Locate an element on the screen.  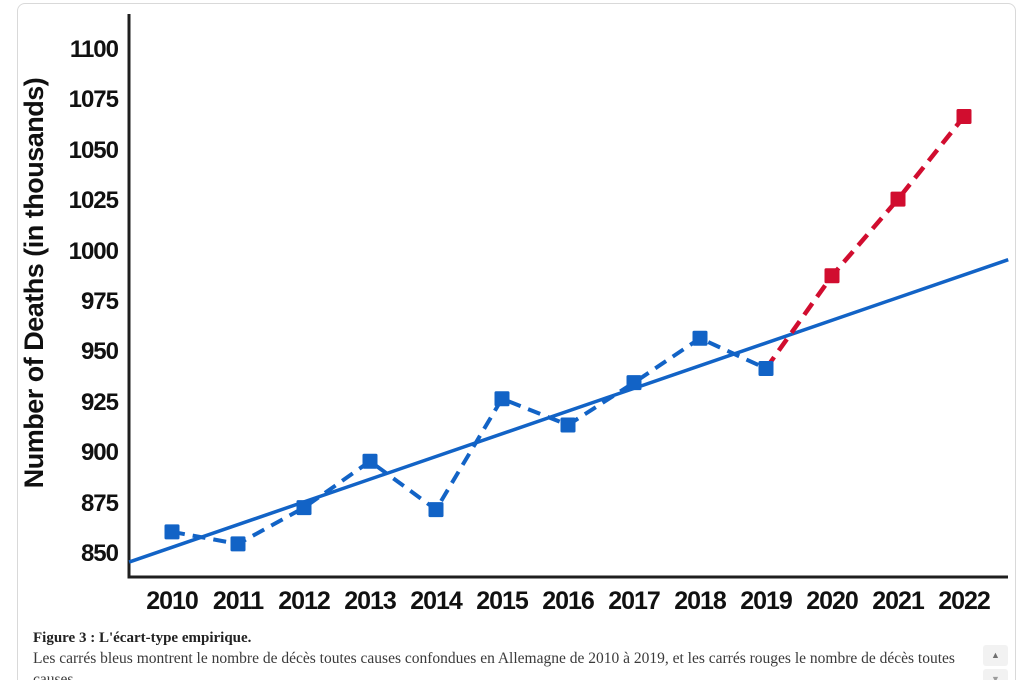
scroll-down-button: ▼ is located at coordinates (995, 674).